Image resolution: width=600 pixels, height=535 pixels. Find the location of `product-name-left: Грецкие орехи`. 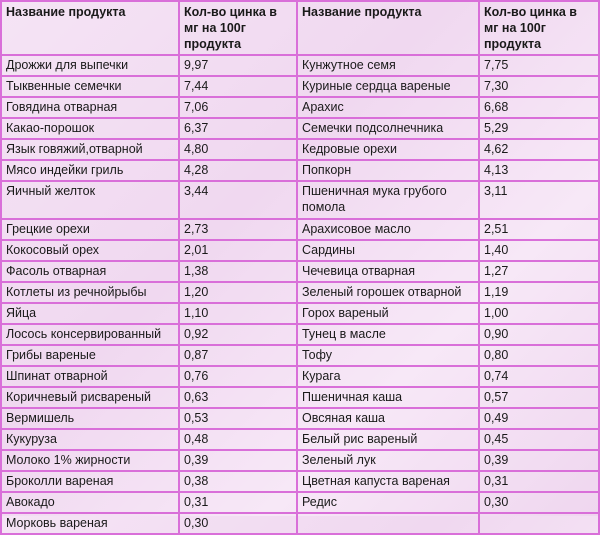

product-name-left: Грецкие орехи is located at coordinates (90, 229).